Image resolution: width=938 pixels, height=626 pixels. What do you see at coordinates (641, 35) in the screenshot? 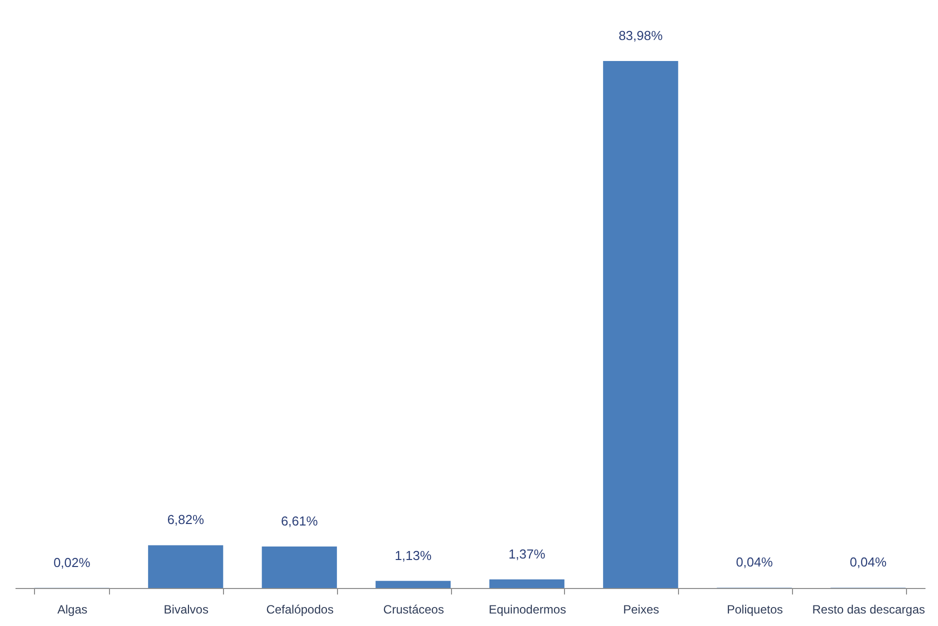
I see `data-label: 83,98%` at bounding box center [641, 35].